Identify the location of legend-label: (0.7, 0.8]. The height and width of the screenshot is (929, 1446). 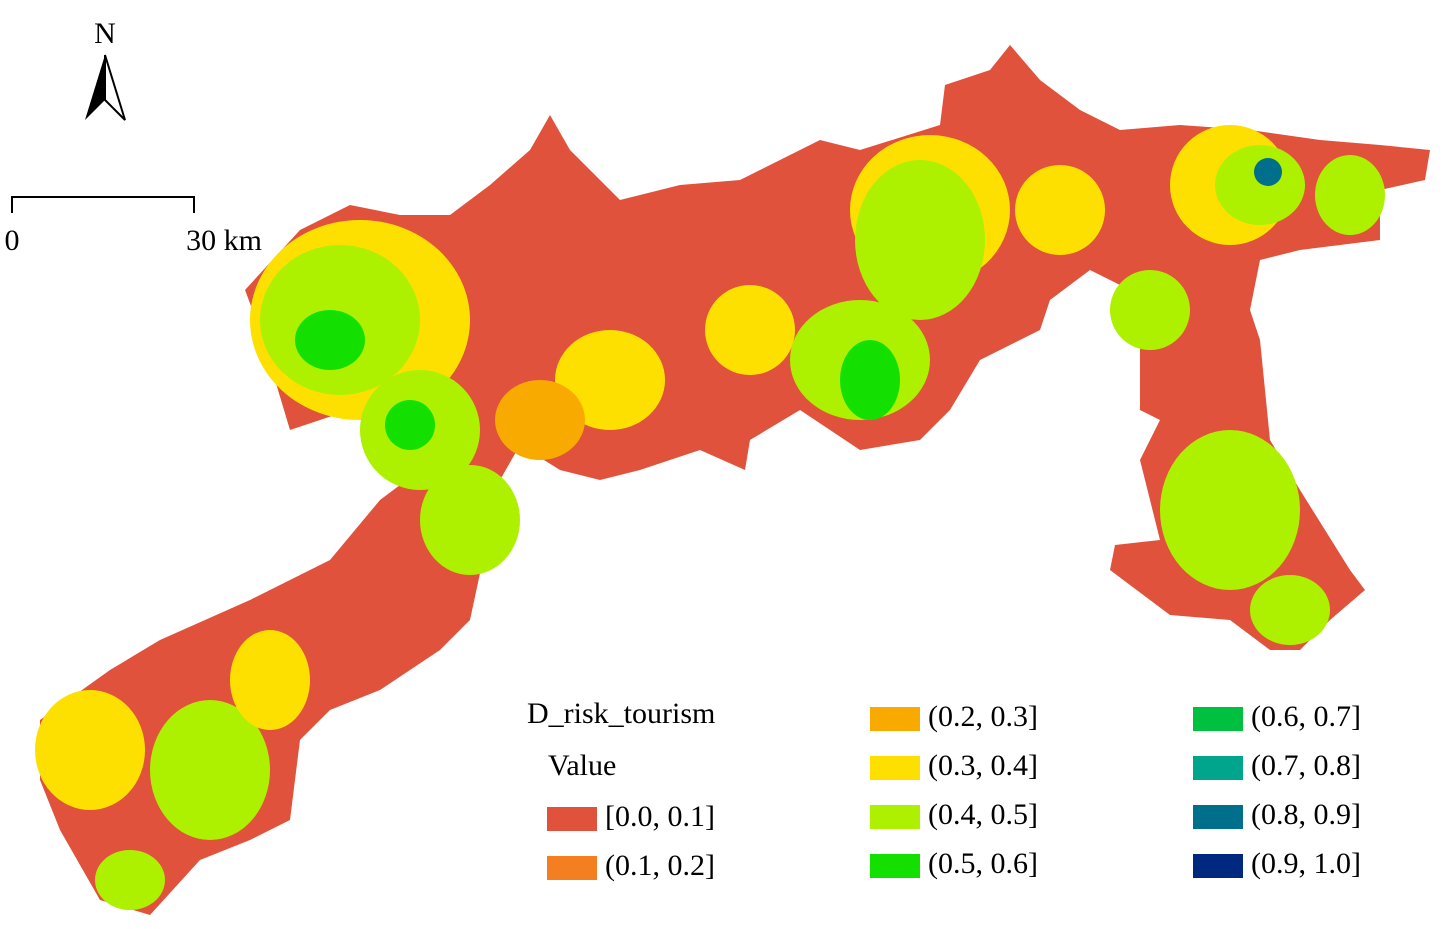
(1306, 765).